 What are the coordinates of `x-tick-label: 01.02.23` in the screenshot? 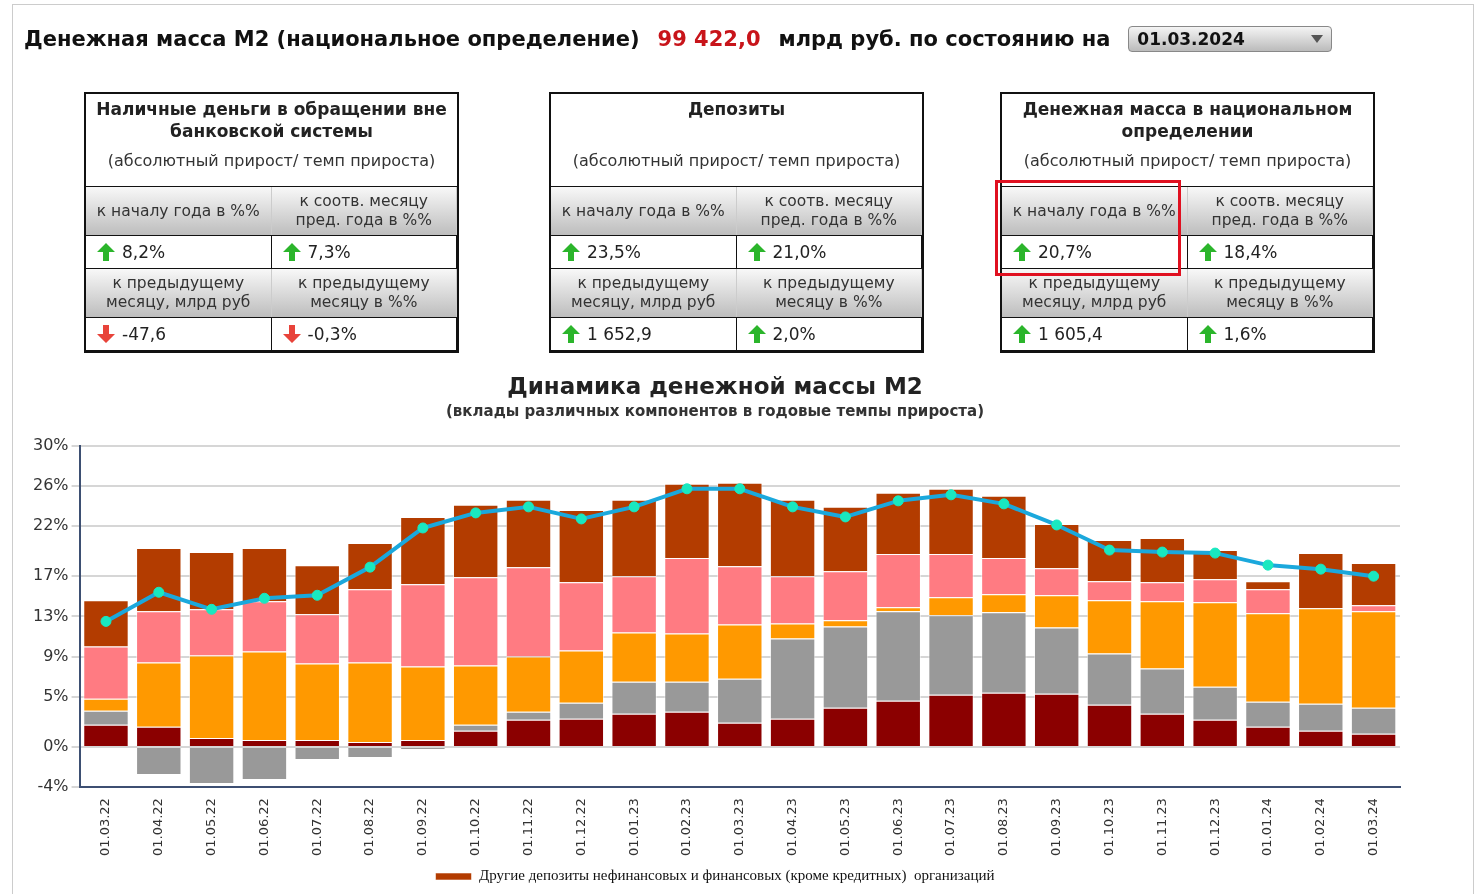 It's located at (686, 827).